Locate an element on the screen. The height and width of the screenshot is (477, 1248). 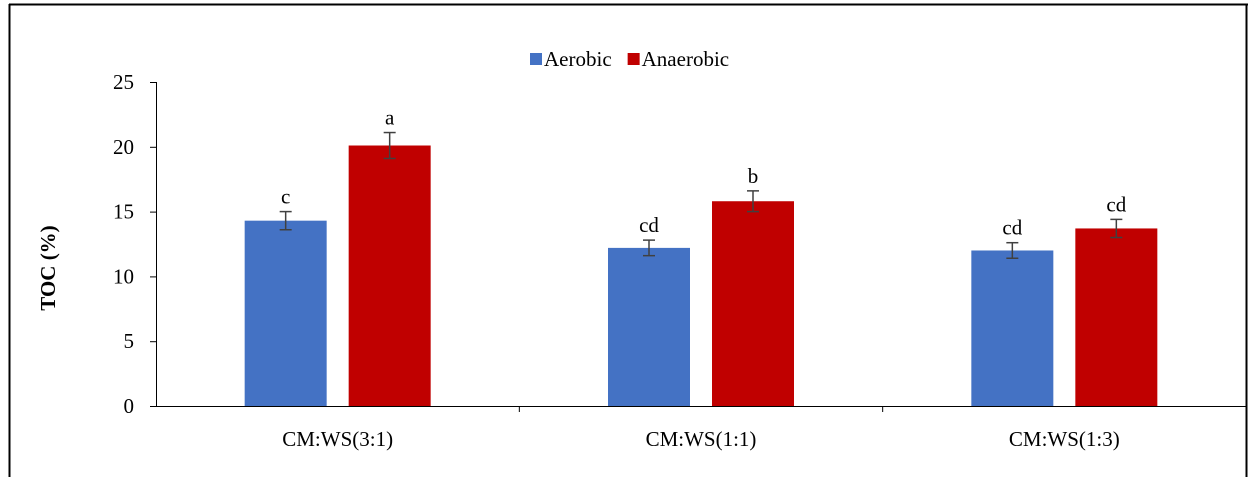
y-tick-label: 0 is located at coordinates (129, 406).